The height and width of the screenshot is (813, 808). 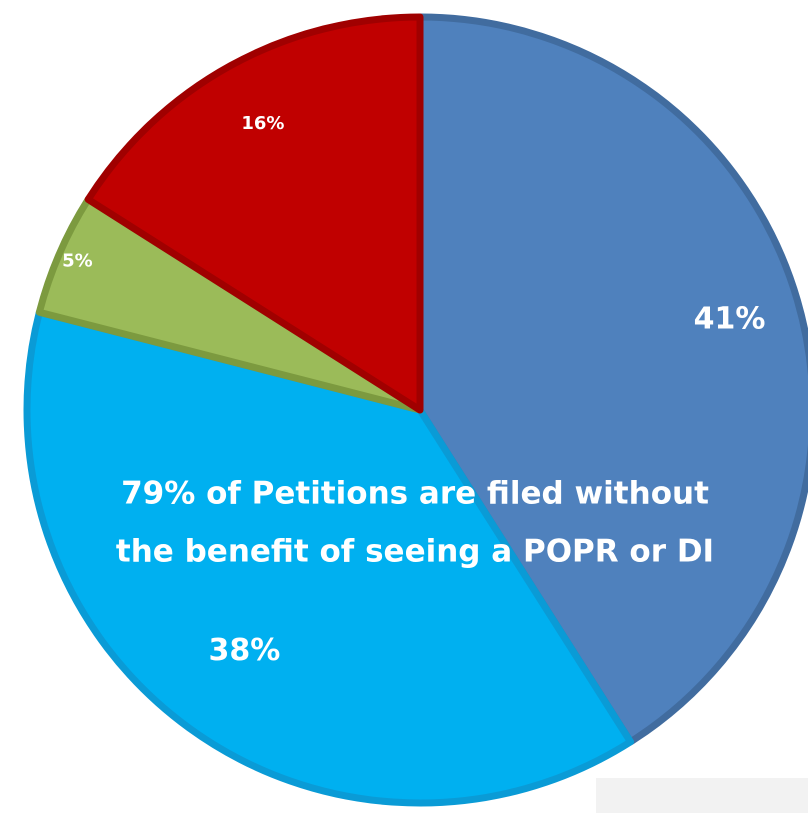 What do you see at coordinates (77, 261) in the screenshot?
I see `slice-label-3: 5%` at bounding box center [77, 261].